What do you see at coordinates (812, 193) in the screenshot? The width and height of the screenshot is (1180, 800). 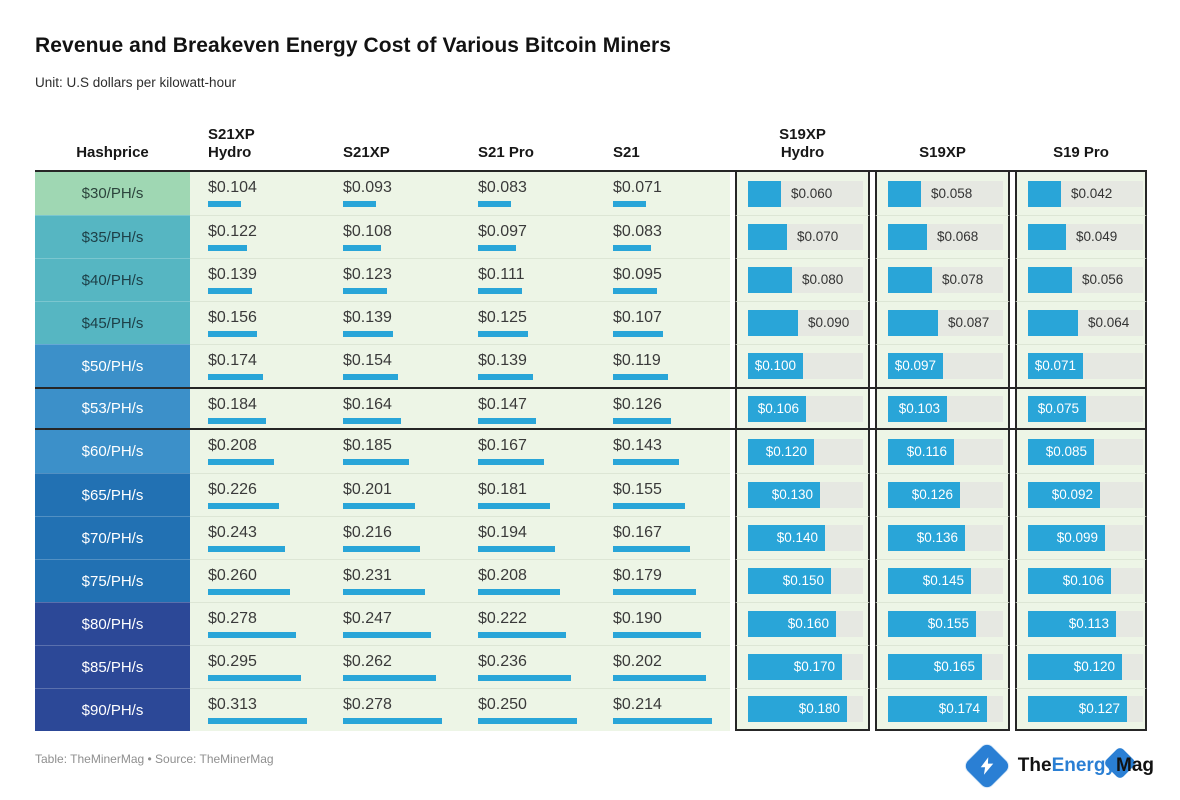 I see `cell-value: $0.060` at bounding box center [812, 193].